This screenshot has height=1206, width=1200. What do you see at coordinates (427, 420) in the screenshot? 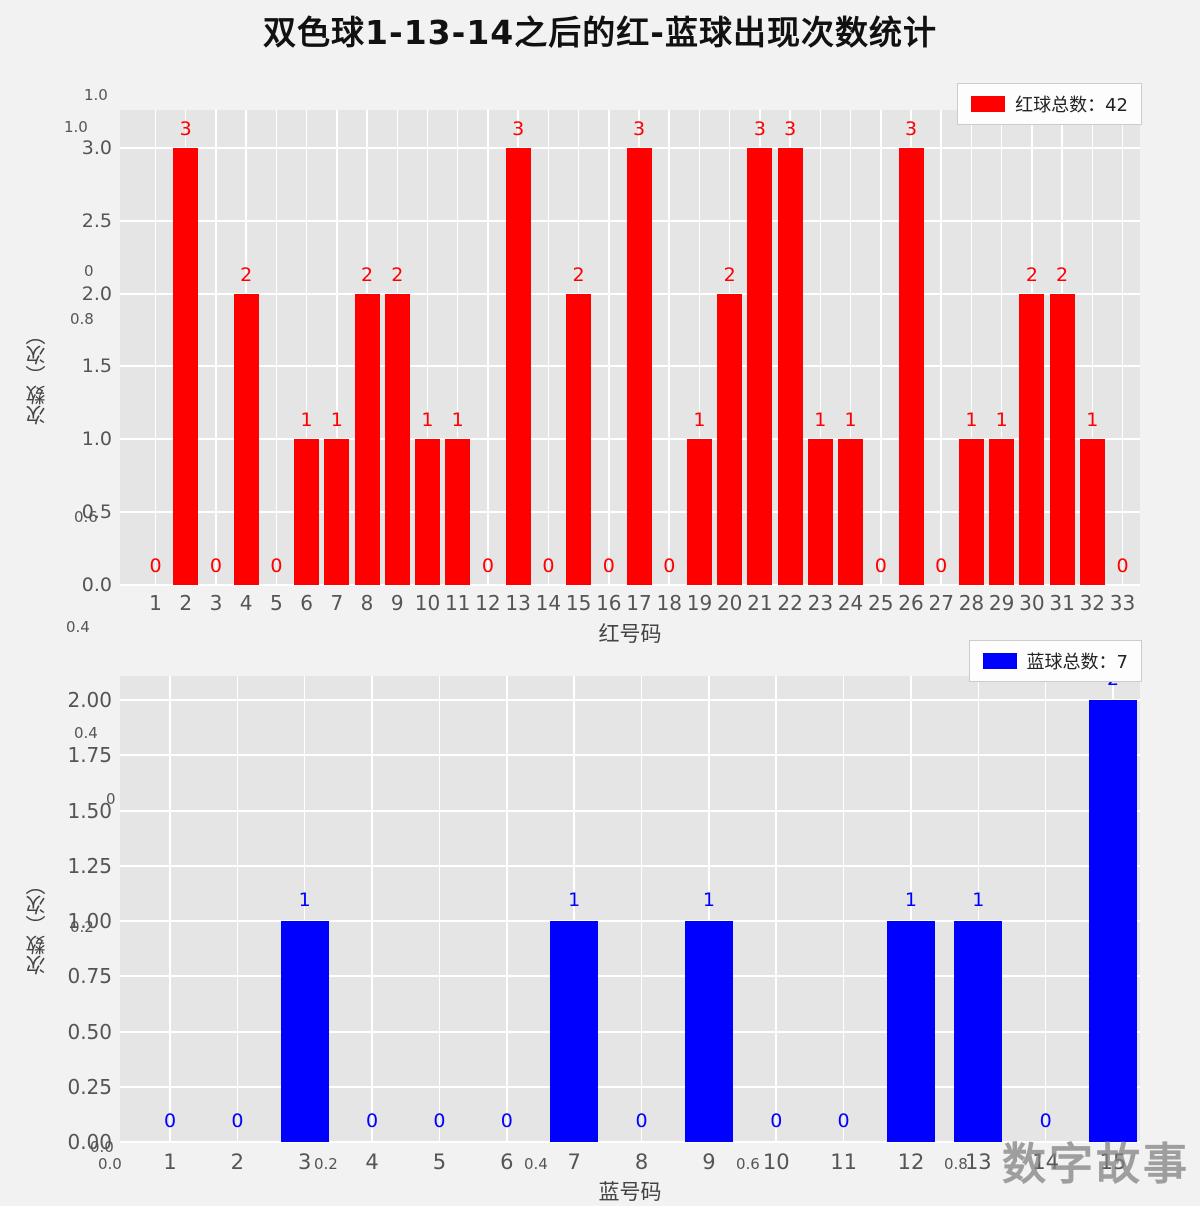
I see `red-balls-value-label-10: 1` at bounding box center [427, 420].